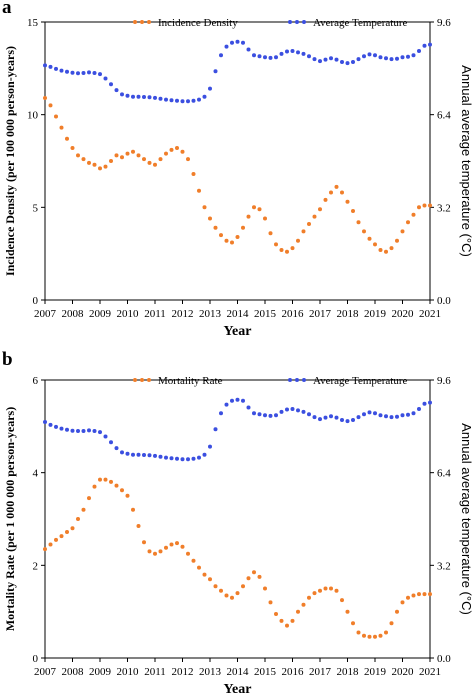 This screenshot has height=699, width=474. I want to click on legend-item: Average Temperature, so click(348, 23).